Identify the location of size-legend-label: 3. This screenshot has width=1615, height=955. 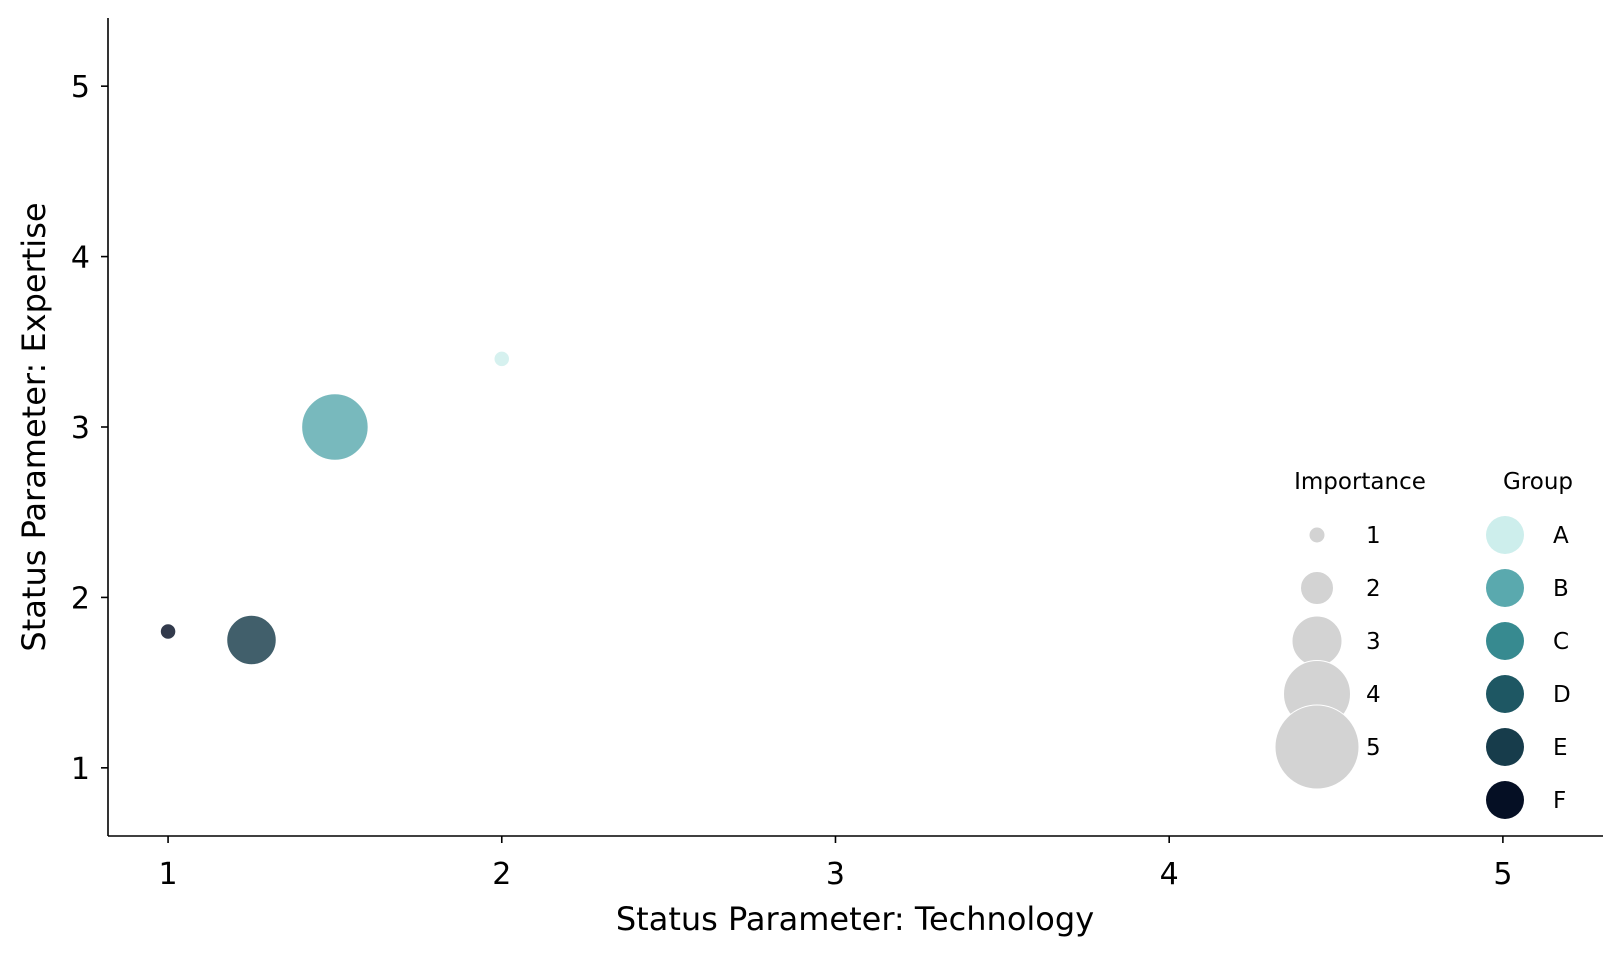
(1373, 642).